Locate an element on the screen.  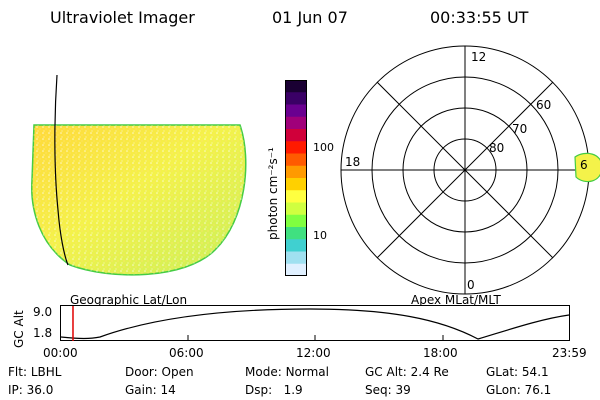
auroral-edge-blob is located at coordinates (587, 167).